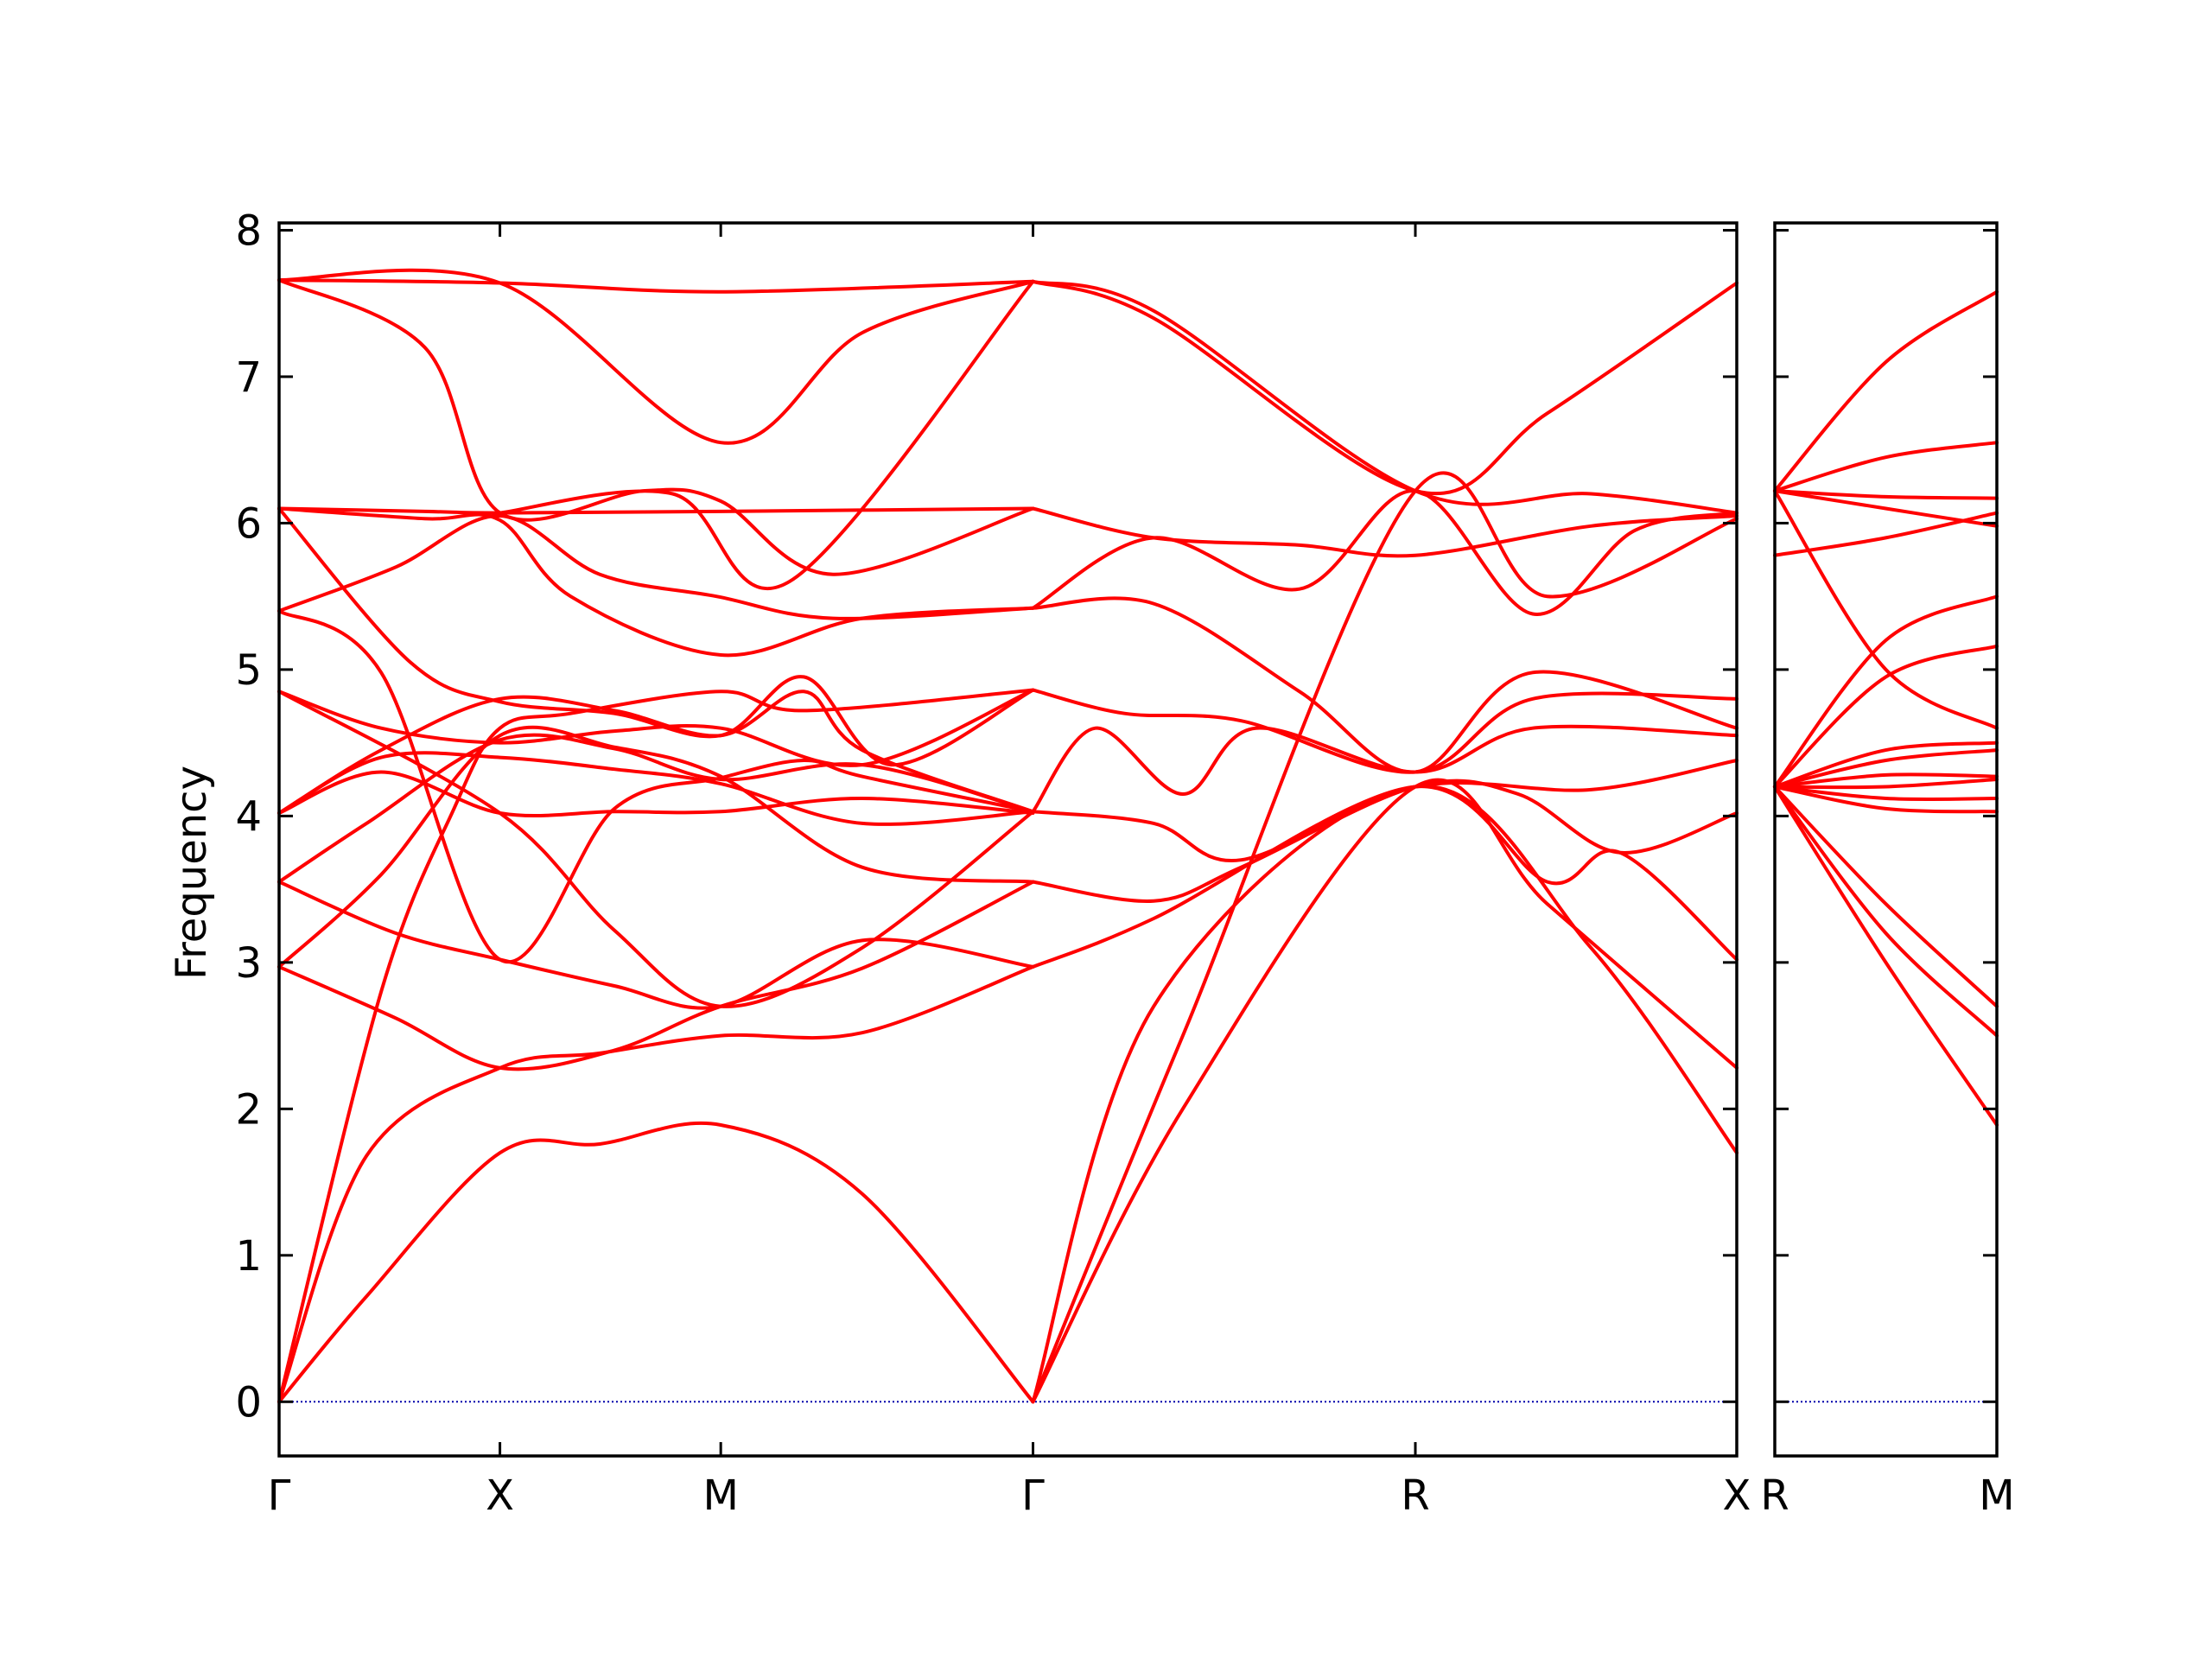 The height and width of the screenshot is (1659, 2212). What do you see at coordinates (248, 377) in the screenshot?
I see `y-tick-label: 7` at bounding box center [248, 377].